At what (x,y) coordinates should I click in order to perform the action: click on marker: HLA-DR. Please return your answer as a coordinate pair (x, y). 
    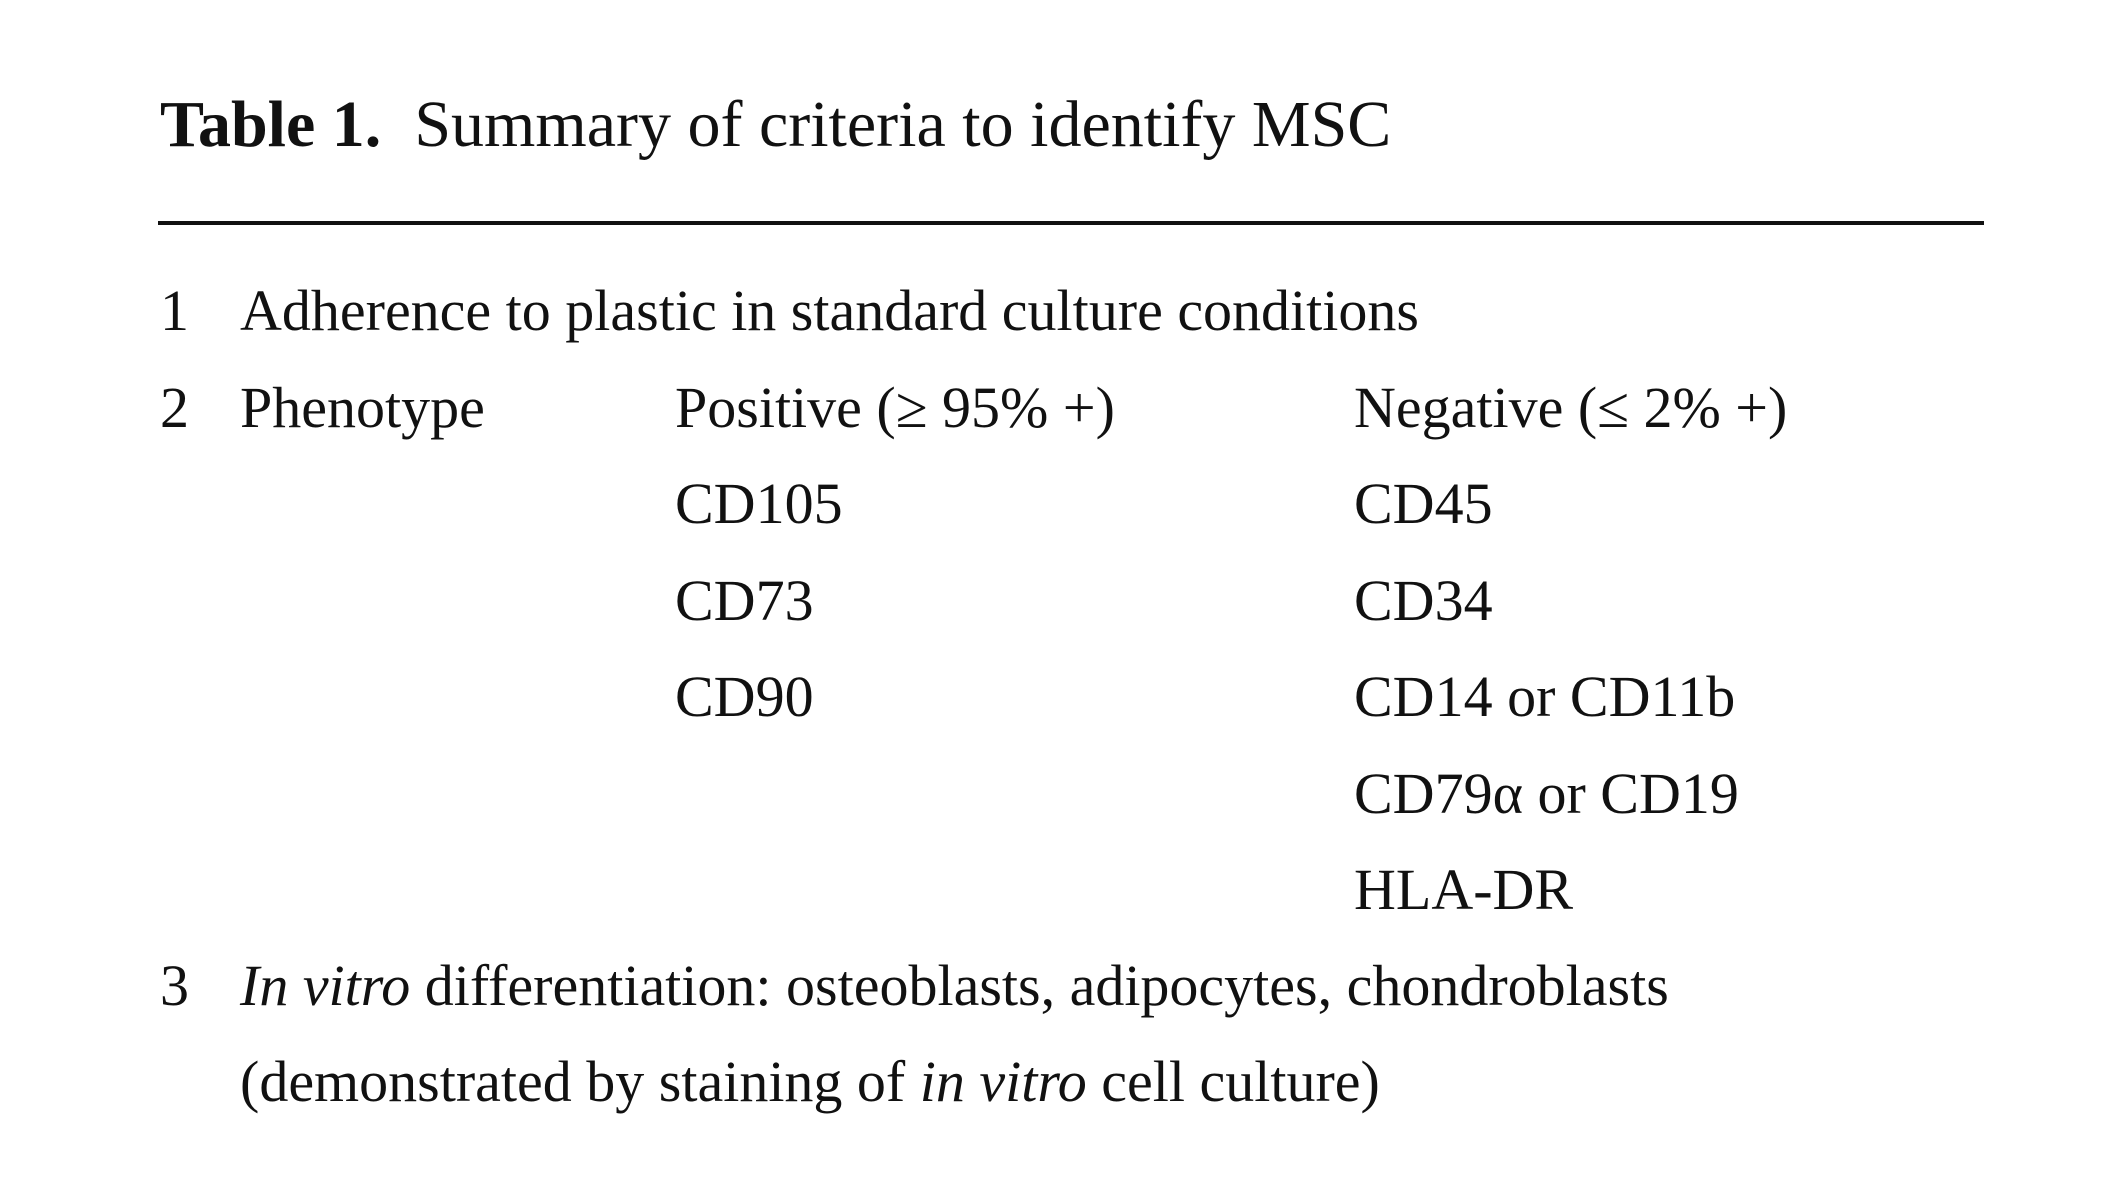
    Looking at the image, I should click on (1464, 889).